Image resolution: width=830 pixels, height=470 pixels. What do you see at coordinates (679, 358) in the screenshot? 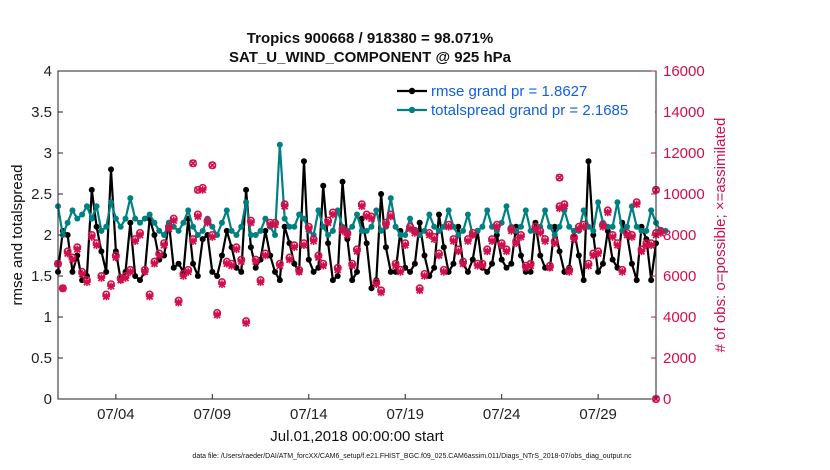
I see `y2-tick-label: 2000` at bounding box center [679, 358].